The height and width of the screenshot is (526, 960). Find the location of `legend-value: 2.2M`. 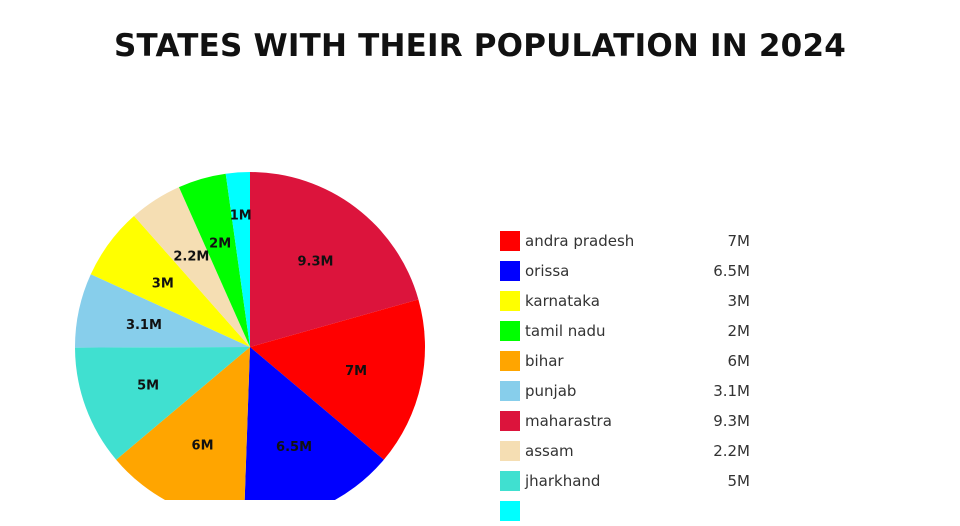

legend-value: 2.2M is located at coordinates (731, 451).